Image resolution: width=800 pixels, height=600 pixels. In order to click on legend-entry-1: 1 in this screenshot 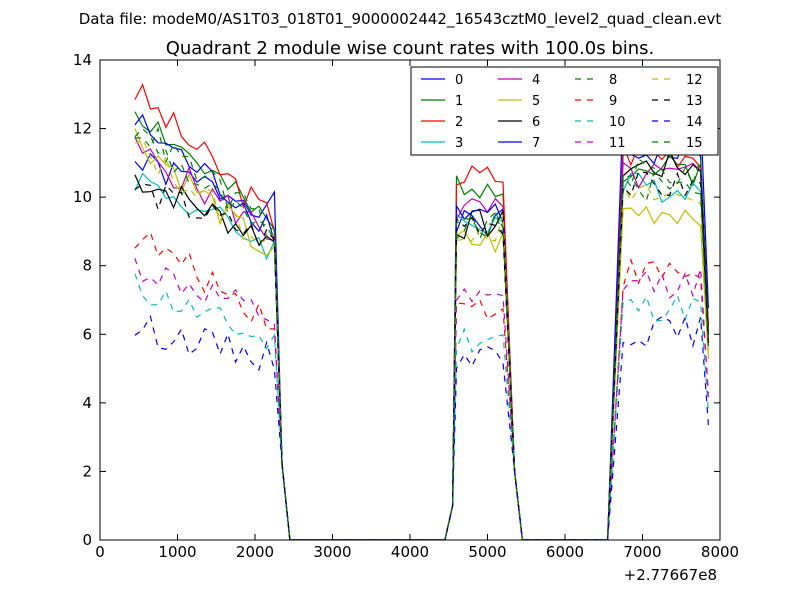, I will do `click(442, 101)`.